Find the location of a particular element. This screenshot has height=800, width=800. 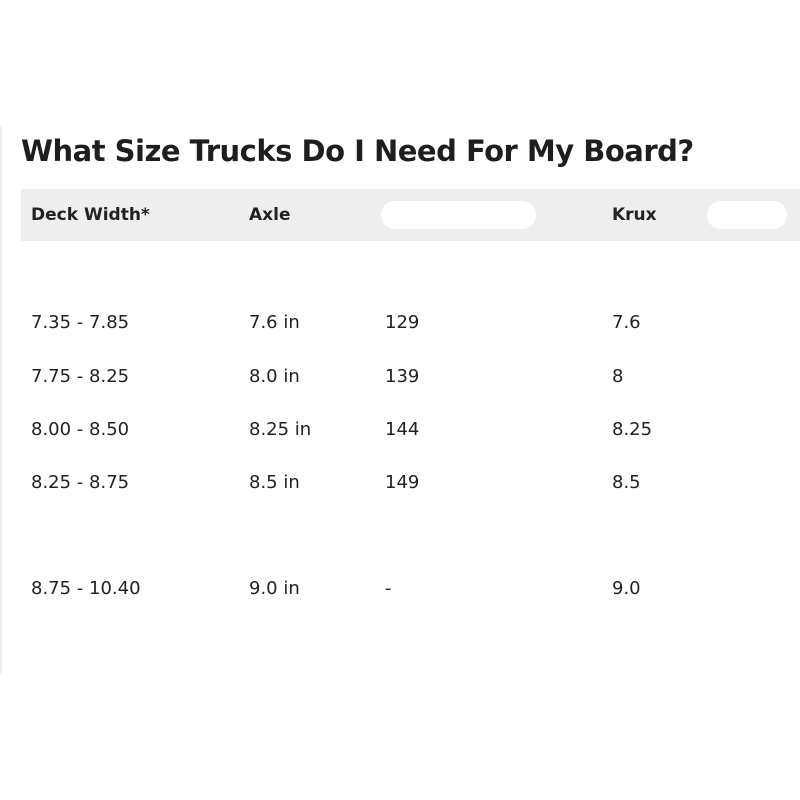

cell-axle: 8.5 in is located at coordinates (274, 482).